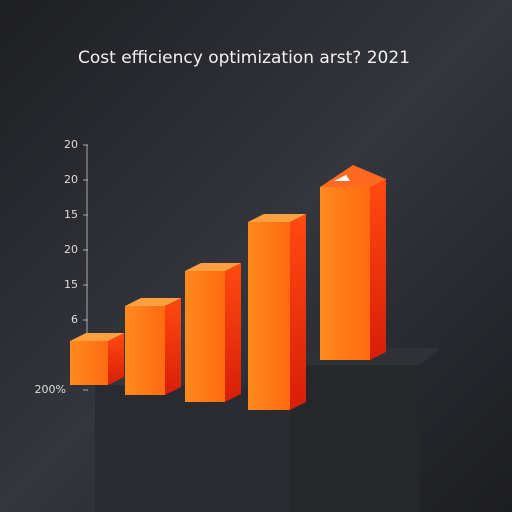 The image size is (512, 512). What do you see at coordinates (50, 389) in the screenshot?
I see `y-tick-label: 200%` at bounding box center [50, 389].